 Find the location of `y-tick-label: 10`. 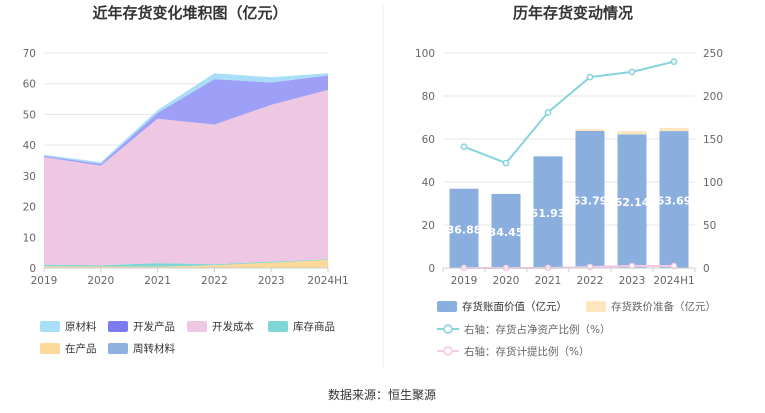

y-tick-label: 10 is located at coordinates (29, 238).